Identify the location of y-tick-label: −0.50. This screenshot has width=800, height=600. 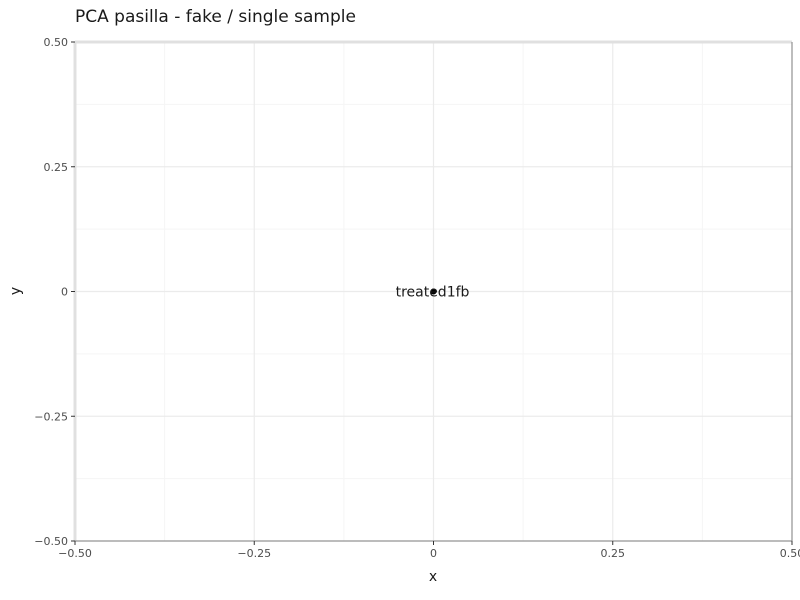
(51, 541).